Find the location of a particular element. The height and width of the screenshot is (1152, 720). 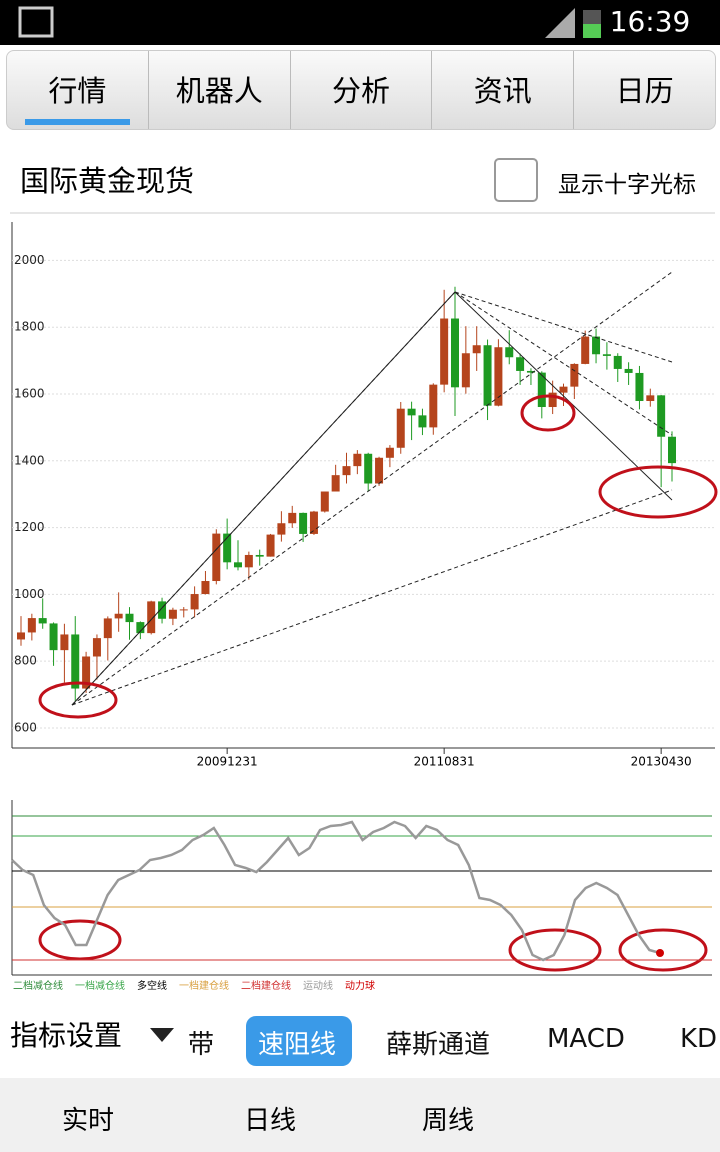

tab: 日历 is located at coordinates (644, 91).